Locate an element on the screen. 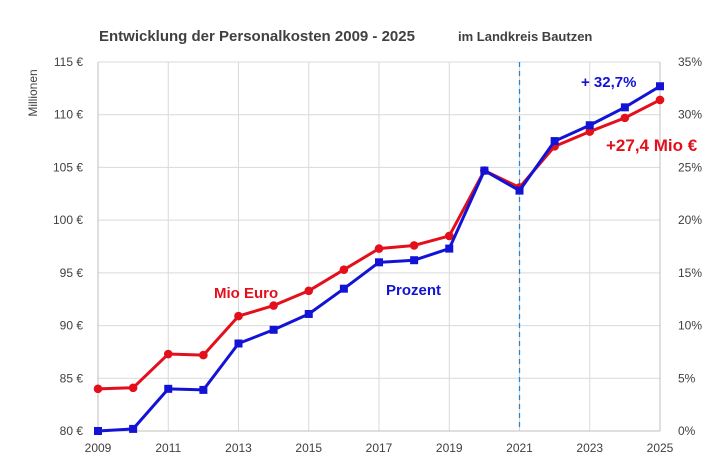 Image resolution: width=727 pixels, height=475 pixels. y-right-tick-label: 35% is located at coordinates (690, 62).